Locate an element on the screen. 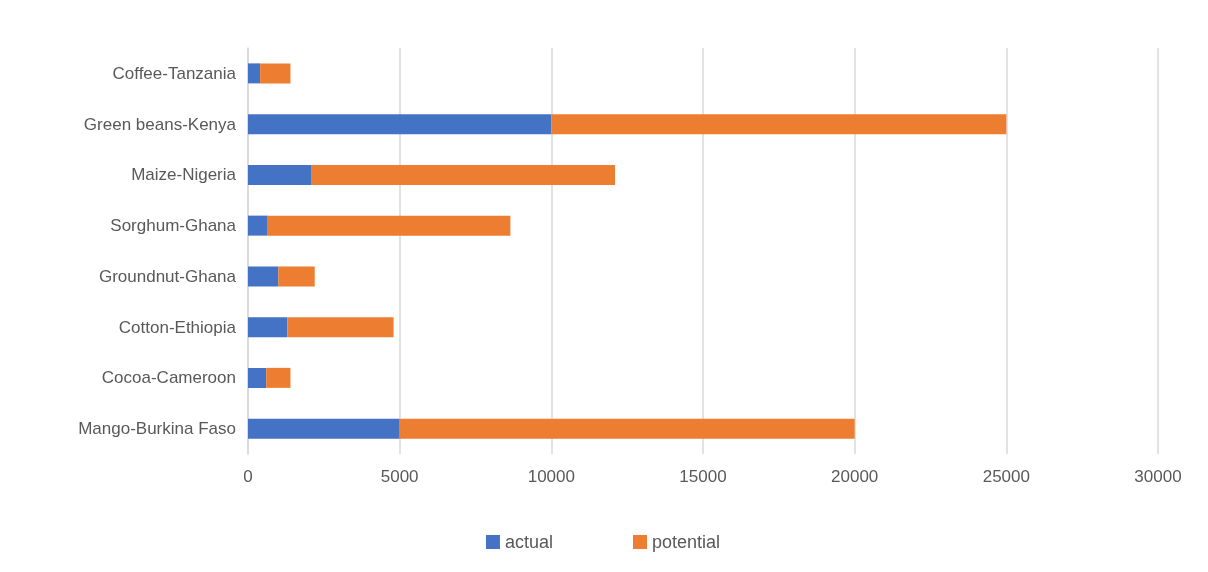  y-tick-label: Coffee-Tanzania is located at coordinates (174, 73).